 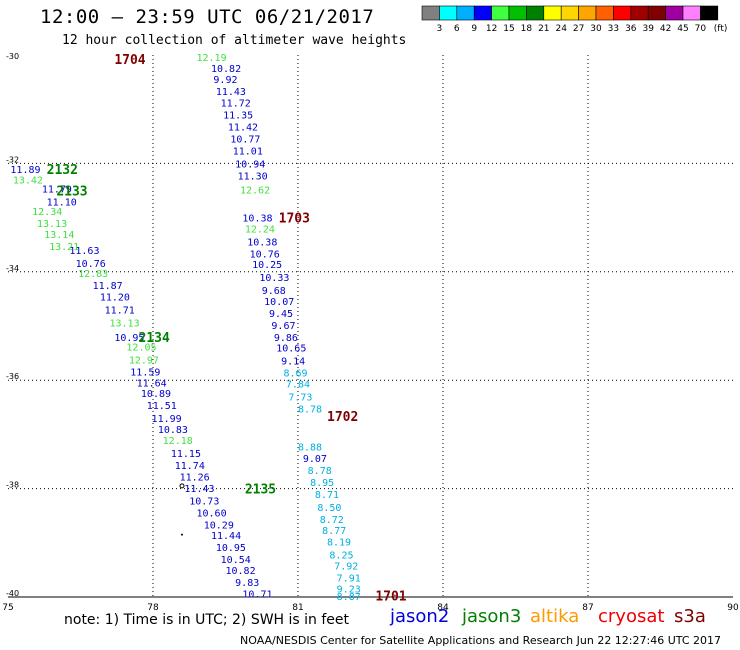 What do you see at coordinates (281, 314) in the screenshot?
I see `data-point-label: 9.45` at bounding box center [281, 314].